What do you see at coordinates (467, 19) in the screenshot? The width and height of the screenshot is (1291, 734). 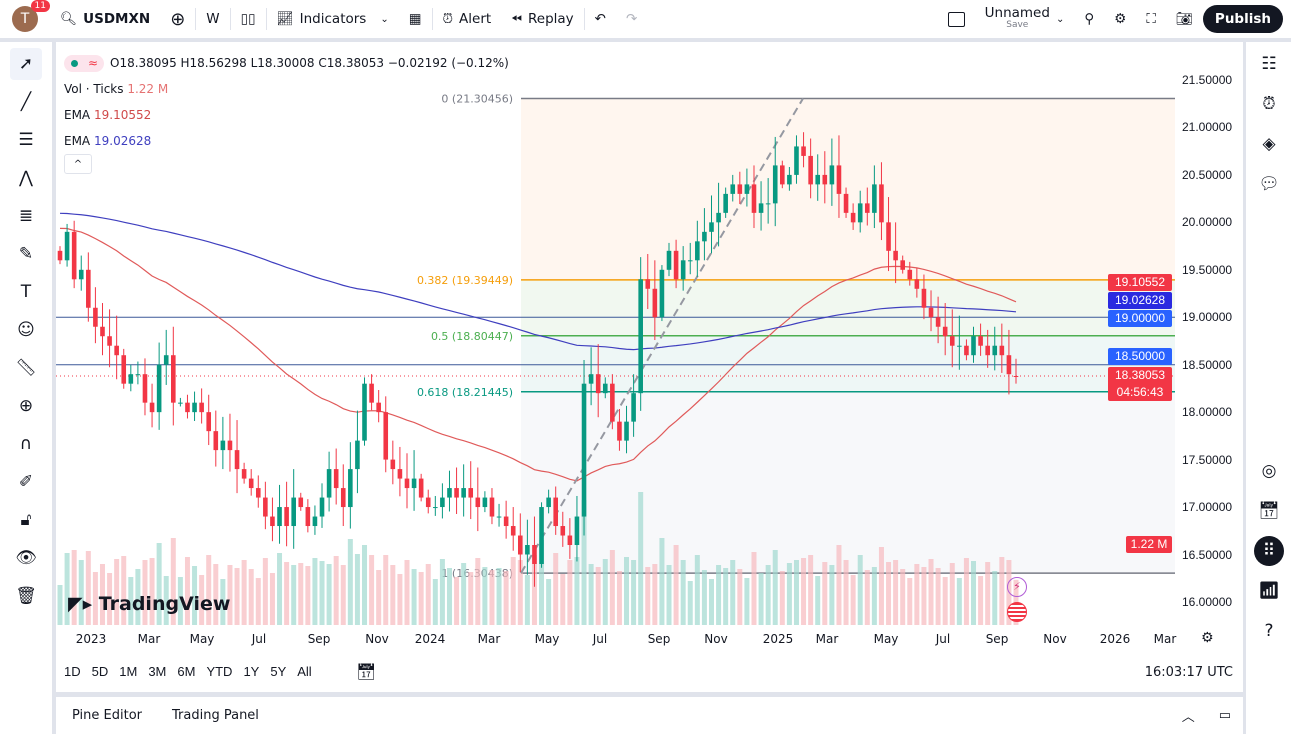 I see `alert-button: ⏰︎ Alert` at bounding box center [467, 19].